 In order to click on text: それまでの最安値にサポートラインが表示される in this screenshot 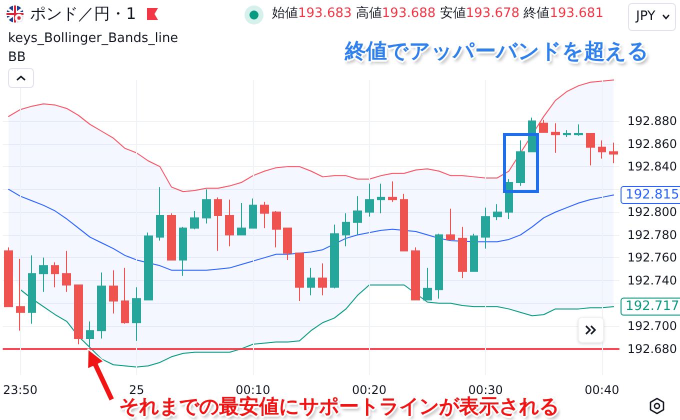, I will do `click(339, 406)`.